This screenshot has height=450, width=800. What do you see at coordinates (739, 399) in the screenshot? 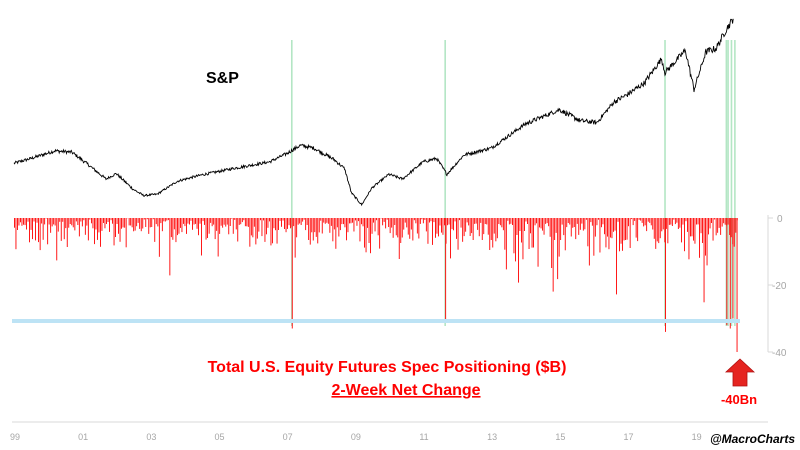
I see `callout-label: -40Bn` at bounding box center [739, 399].